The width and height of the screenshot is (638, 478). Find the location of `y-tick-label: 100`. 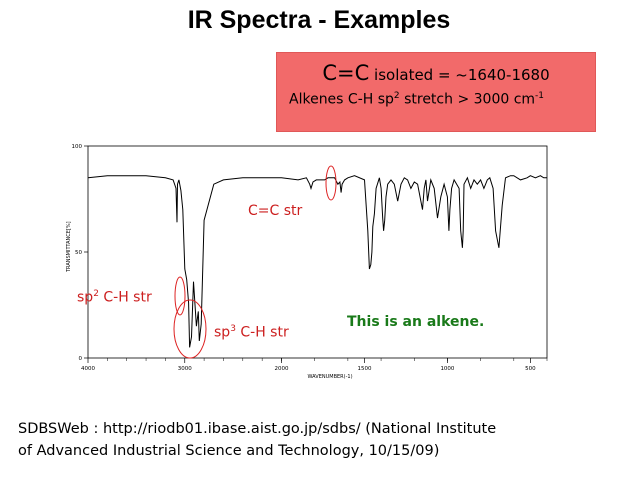

y-tick-label: 100 is located at coordinates (77, 147).